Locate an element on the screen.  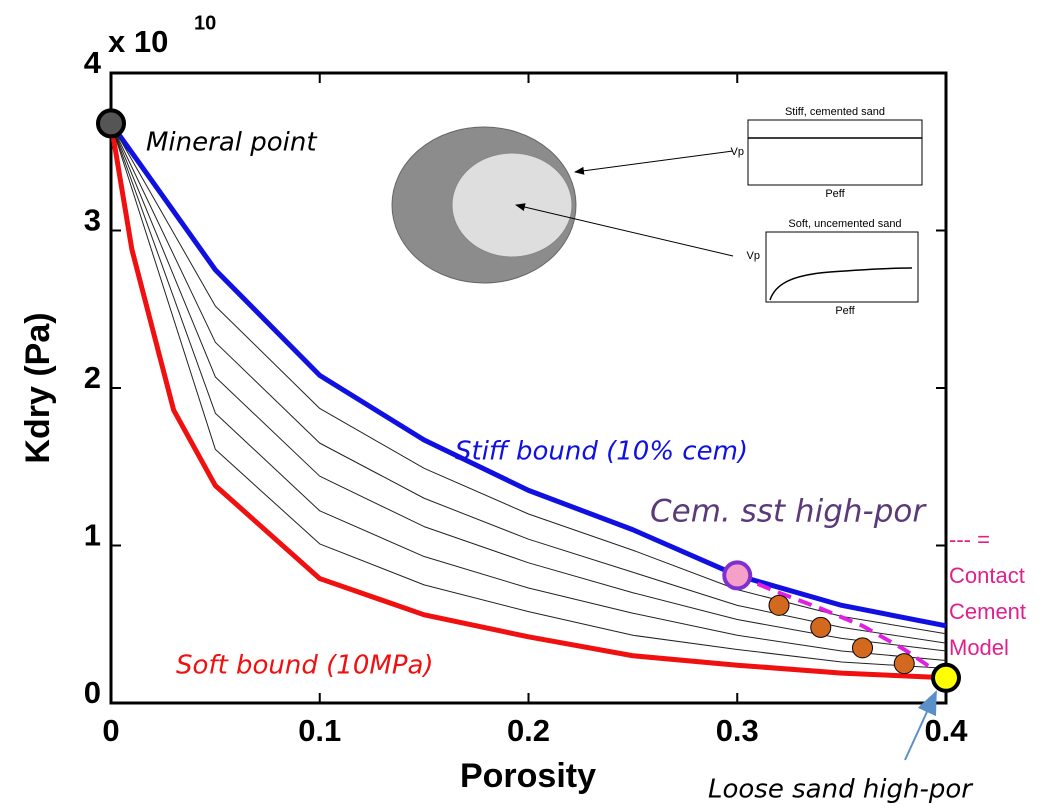
y-tick-label: 2 is located at coordinates (92, 377).